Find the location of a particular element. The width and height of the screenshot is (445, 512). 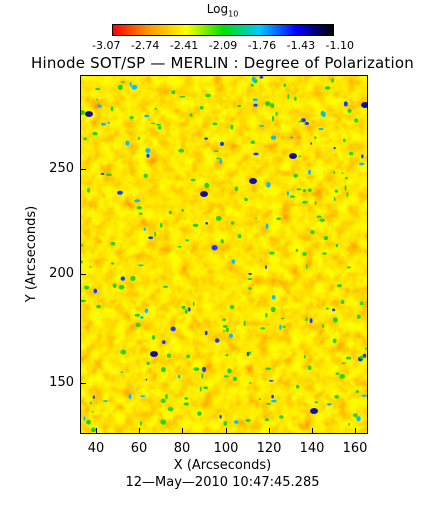

colorbar is located at coordinates (223, 30).